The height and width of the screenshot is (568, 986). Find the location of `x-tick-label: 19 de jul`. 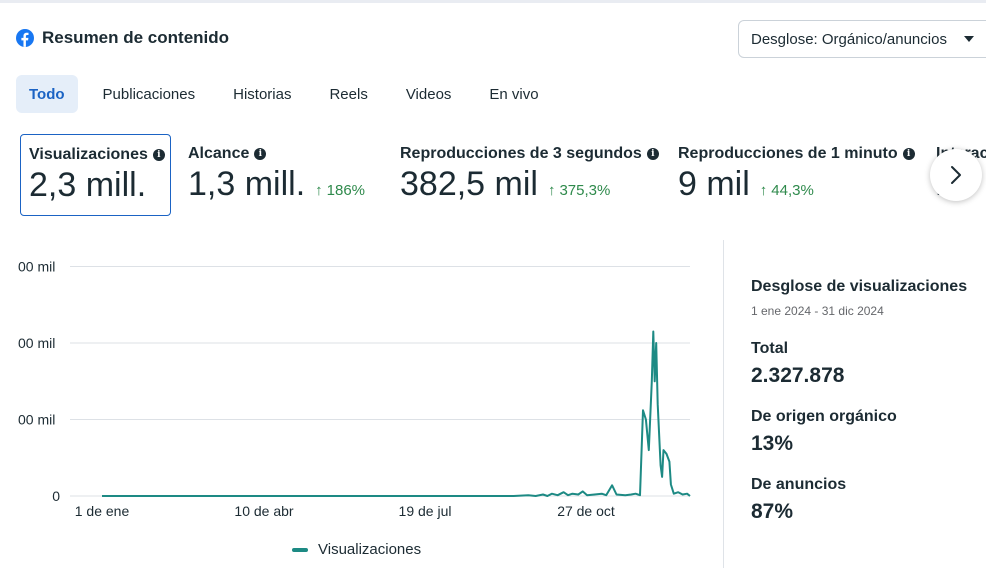

x-tick-label: 19 de jul is located at coordinates (425, 511).